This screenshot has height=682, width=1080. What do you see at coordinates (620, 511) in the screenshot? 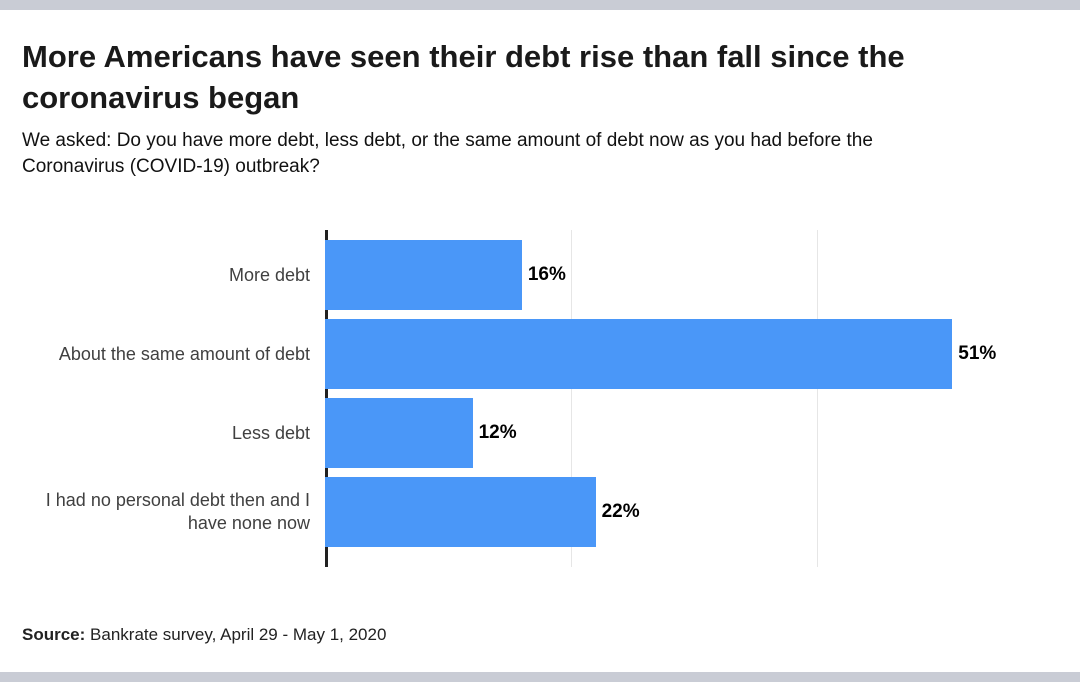
I see `value-label: 22%` at bounding box center [620, 511].